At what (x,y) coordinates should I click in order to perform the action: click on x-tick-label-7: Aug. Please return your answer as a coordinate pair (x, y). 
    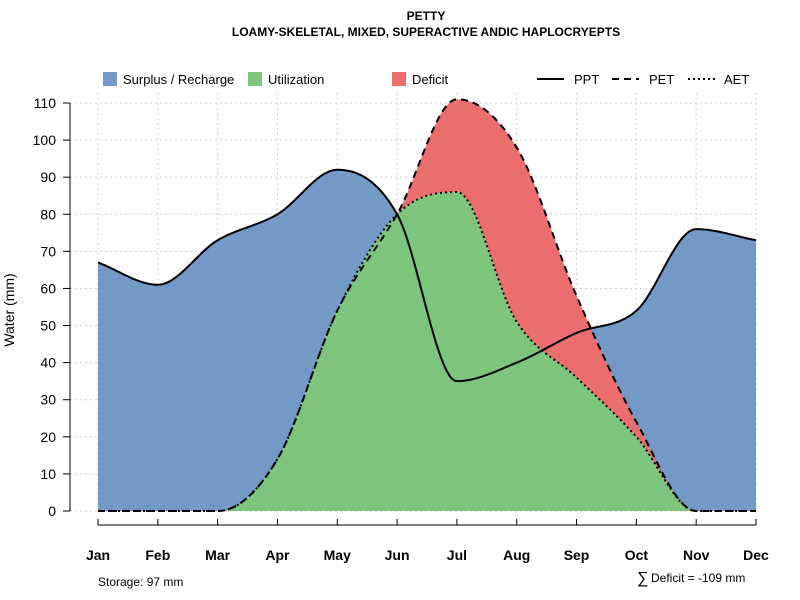
    Looking at the image, I should click on (516, 555).